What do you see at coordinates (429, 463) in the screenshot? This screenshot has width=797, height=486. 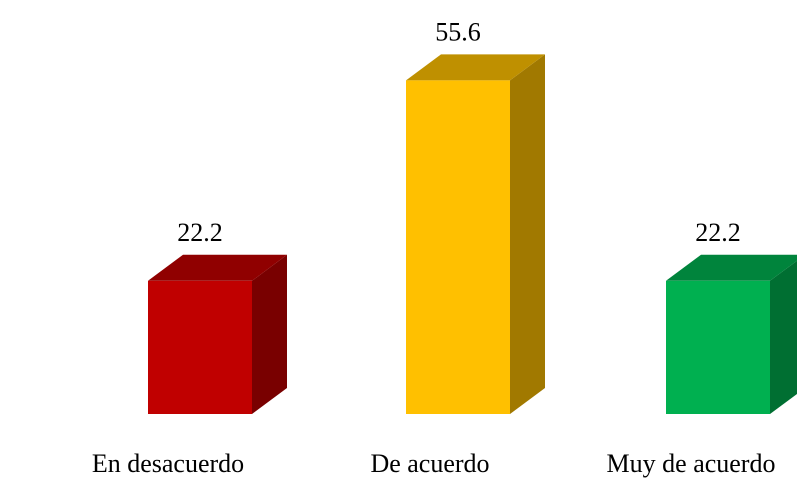 I see `category-label: De acuerdo` at bounding box center [429, 463].